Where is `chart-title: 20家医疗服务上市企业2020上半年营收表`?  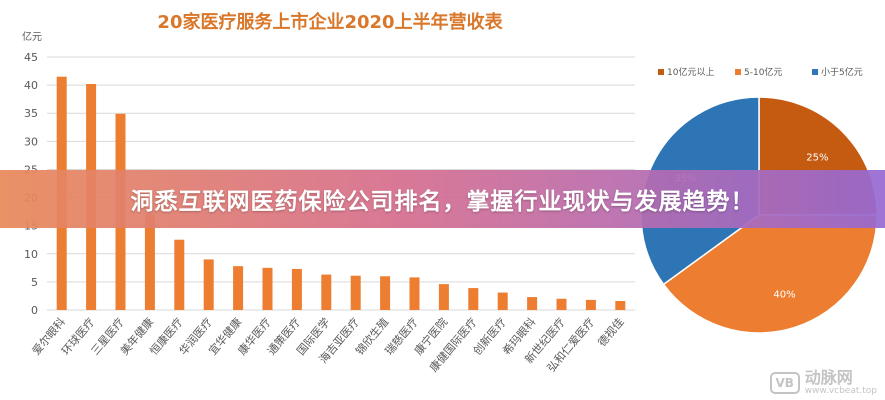 chart-title: 20家医疗服务上市企业2020上半年营收表 is located at coordinates (330, 22).